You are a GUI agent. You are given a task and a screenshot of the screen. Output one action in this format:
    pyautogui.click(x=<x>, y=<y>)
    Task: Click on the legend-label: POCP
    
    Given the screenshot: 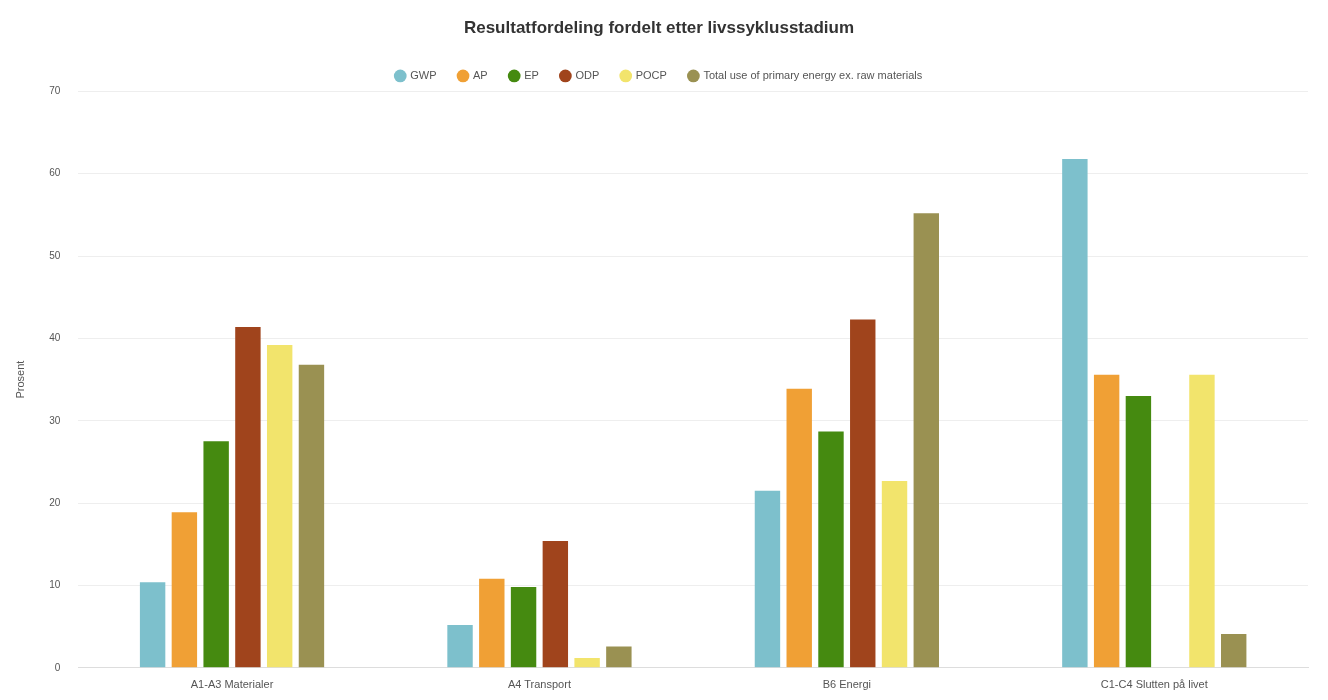 What is the action you would take?
    pyautogui.click(x=651, y=74)
    